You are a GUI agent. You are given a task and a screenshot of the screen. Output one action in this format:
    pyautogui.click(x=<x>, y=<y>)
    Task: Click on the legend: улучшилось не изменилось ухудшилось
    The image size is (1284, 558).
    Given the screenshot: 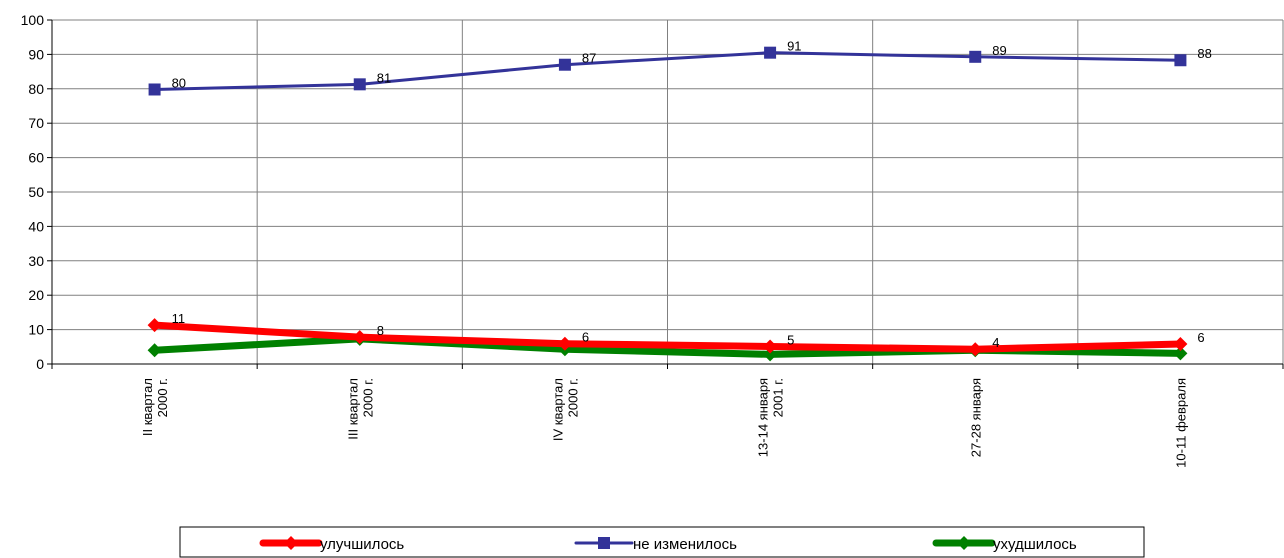 What is the action you would take?
    pyautogui.click(x=662, y=542)
    